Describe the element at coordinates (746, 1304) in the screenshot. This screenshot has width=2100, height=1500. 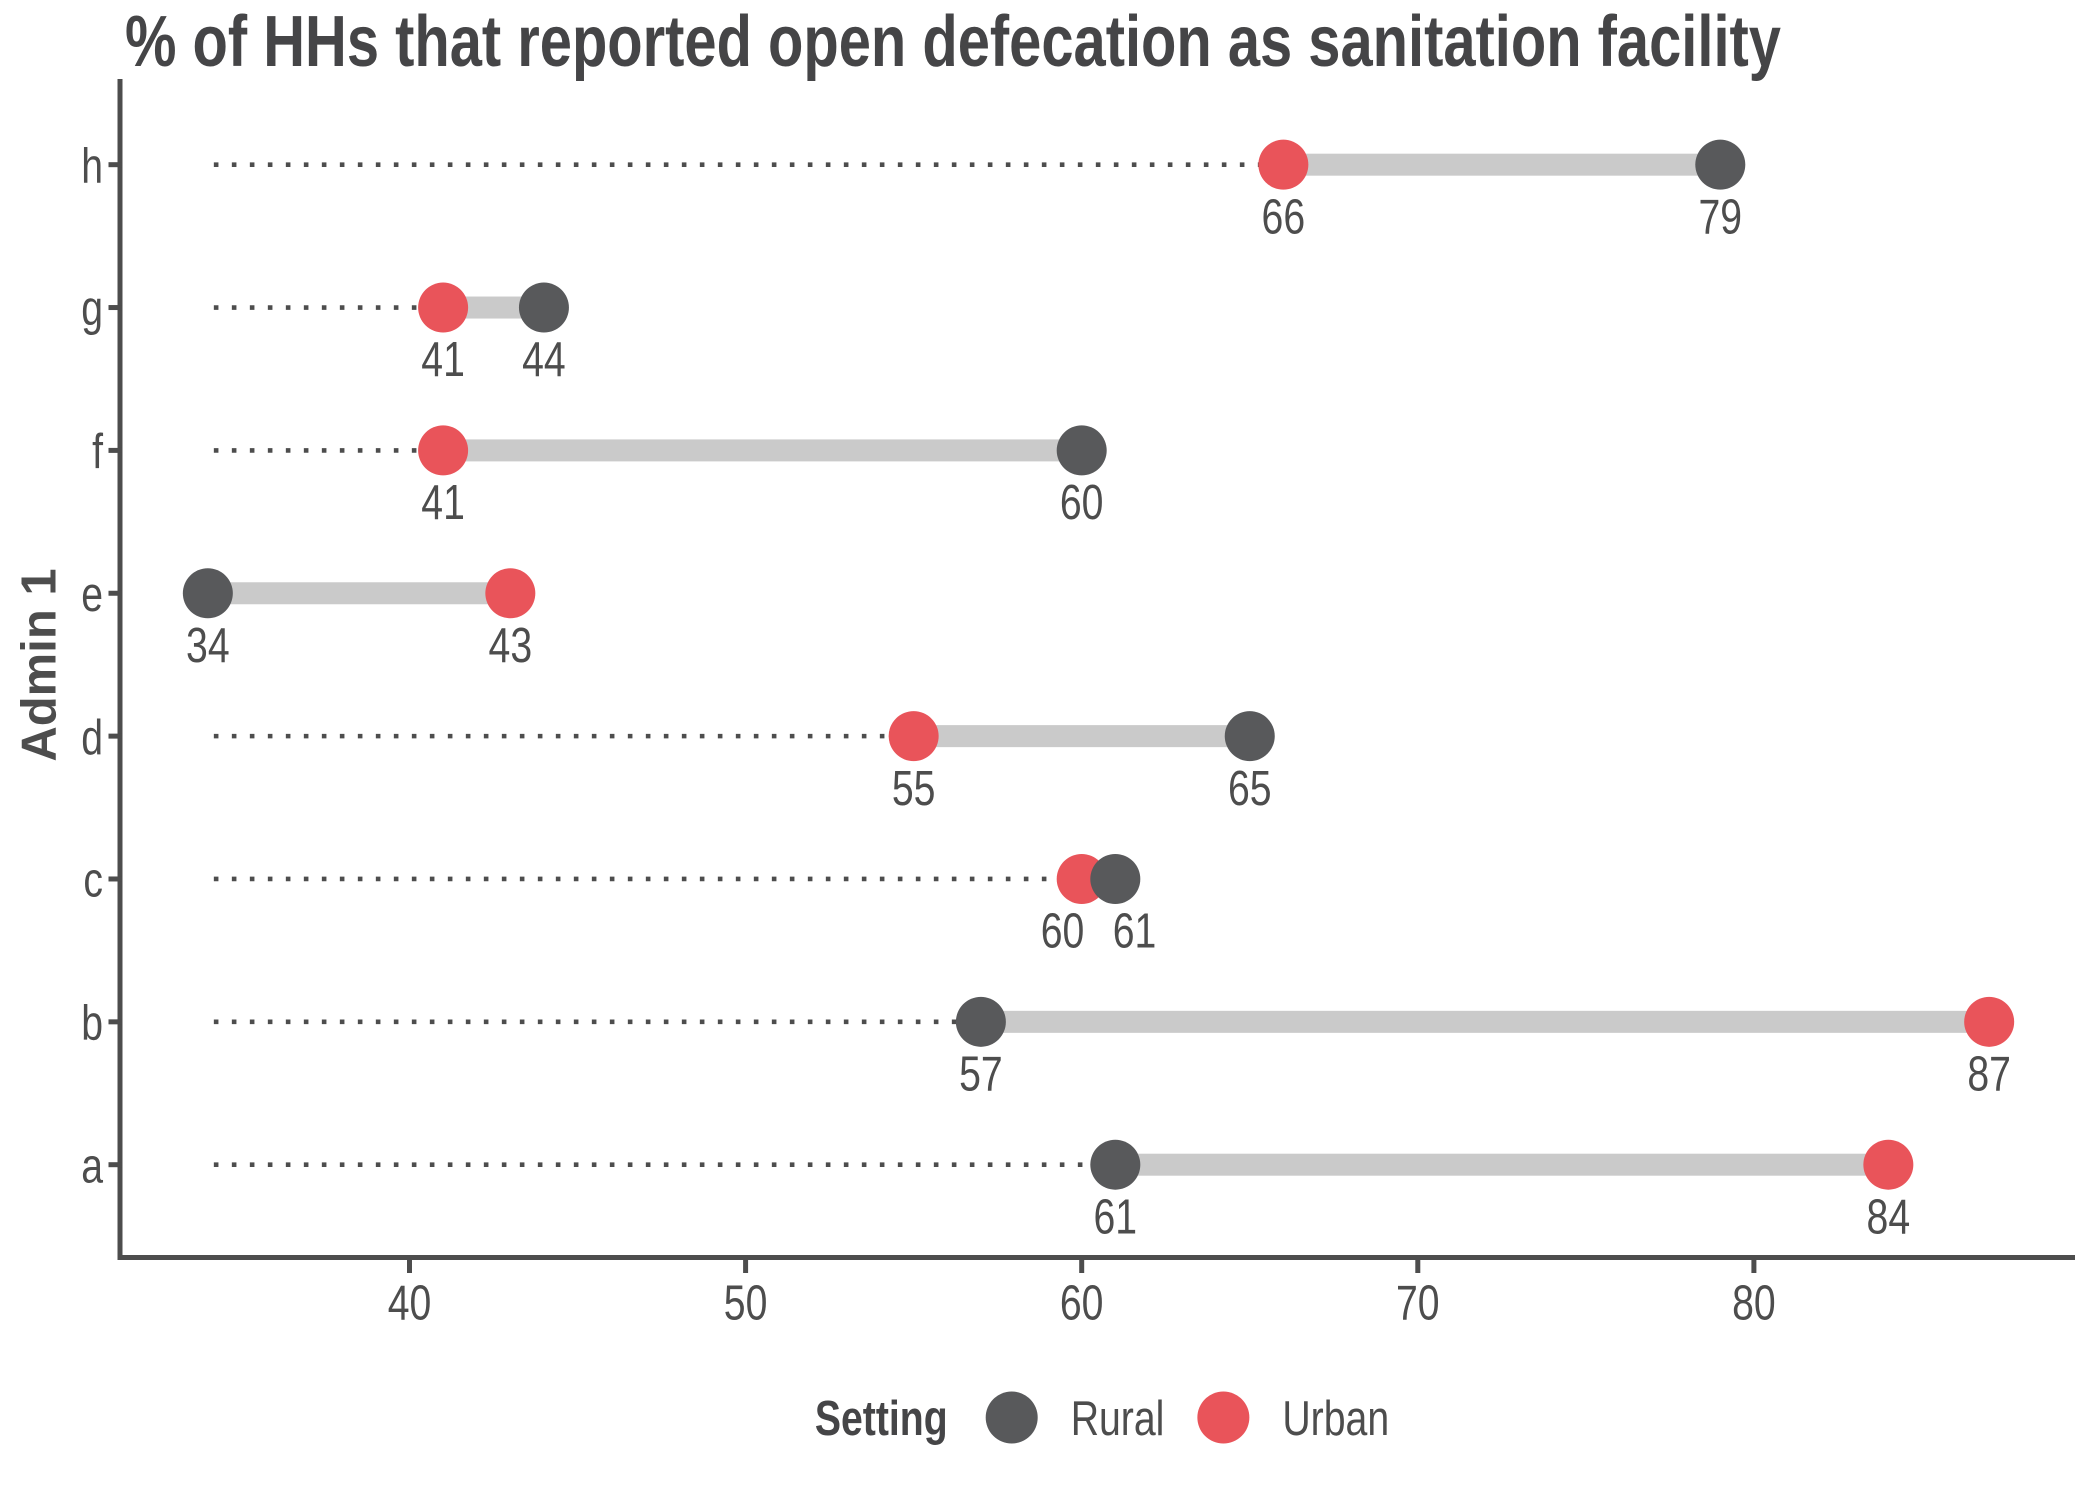
I see `x-axis-tick-label: 50` at that location.